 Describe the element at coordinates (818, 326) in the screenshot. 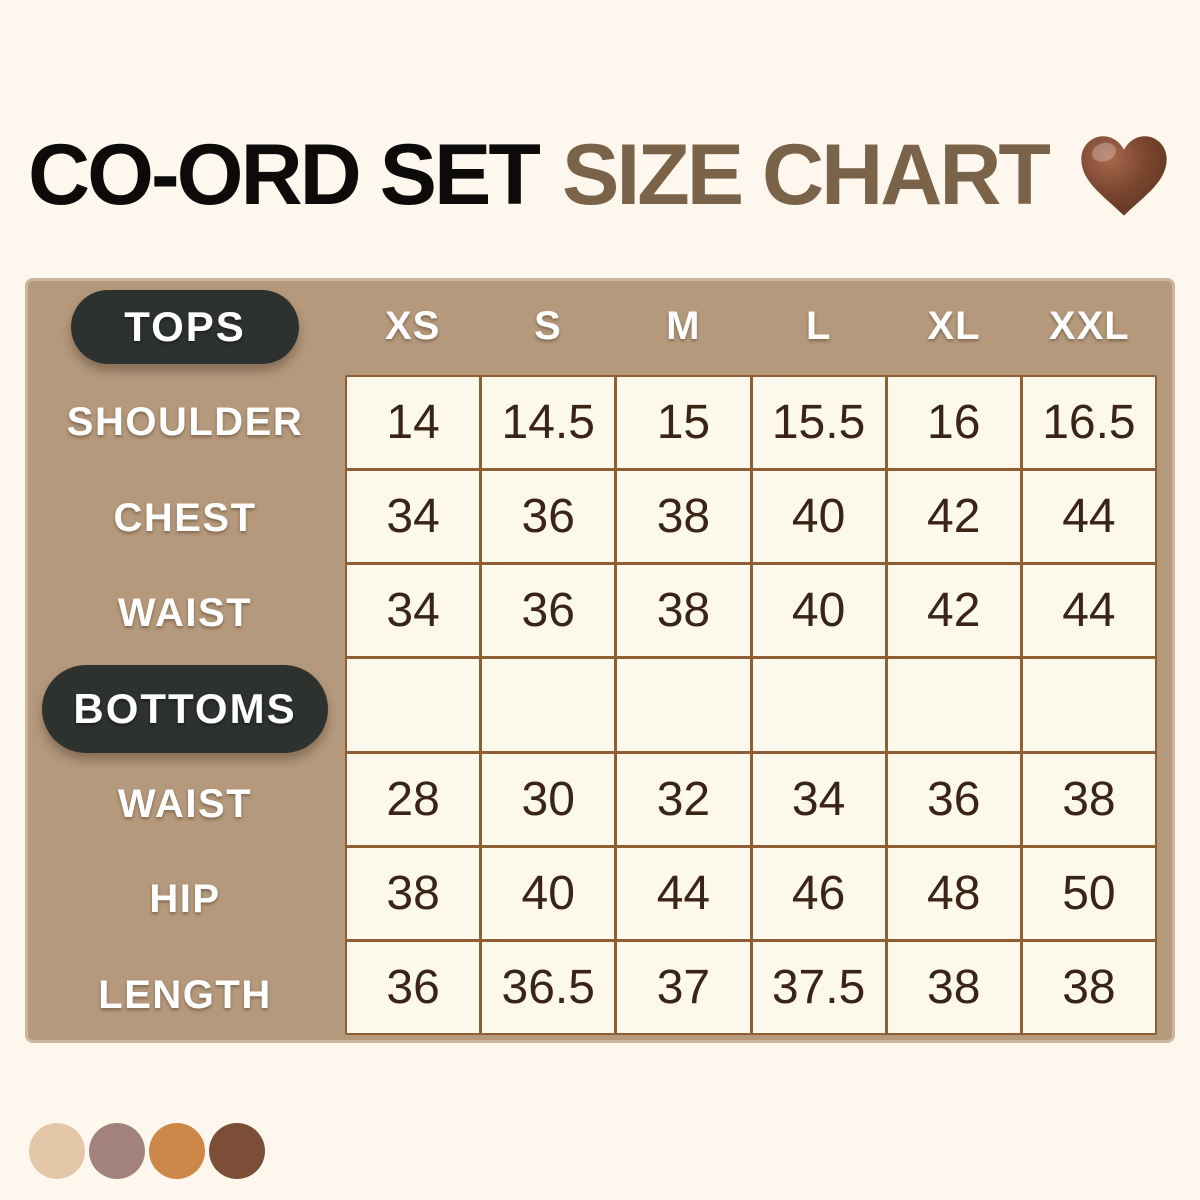

I see `column-header-l: L` at that location.